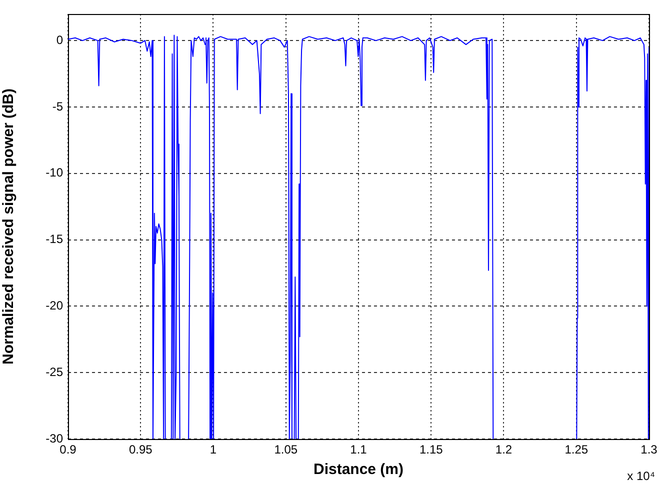 The image size is (665, 487). I want to click on y-axis-title: Normalized received signal power (dB), so click(9, 226).